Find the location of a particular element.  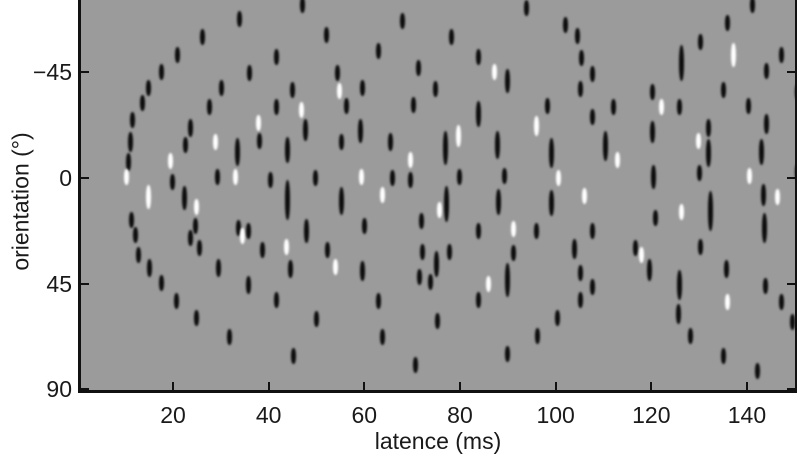

y-tick-label: −45 is located at coordinates (52, 72).